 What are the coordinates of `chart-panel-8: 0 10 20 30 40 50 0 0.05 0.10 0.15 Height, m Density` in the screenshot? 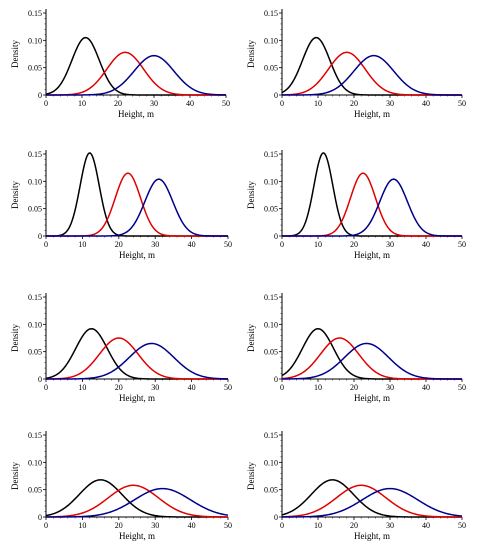 It's located at (356, 486).